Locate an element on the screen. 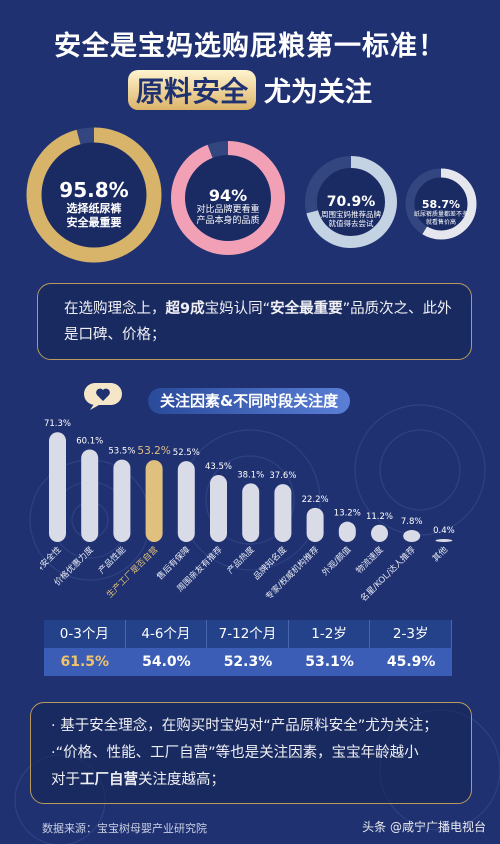  bar-value-label-5: 43.5% is located at coordinates (218, 467).